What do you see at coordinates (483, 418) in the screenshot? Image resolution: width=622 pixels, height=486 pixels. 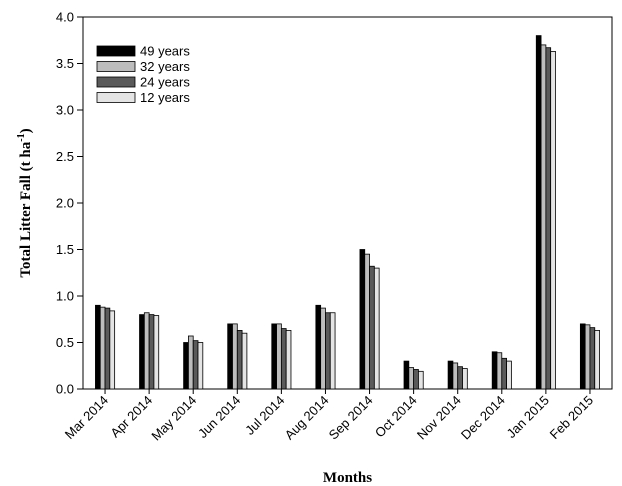 I see `x-tick-label: Dec 2014` at bounding box center [483, 418].